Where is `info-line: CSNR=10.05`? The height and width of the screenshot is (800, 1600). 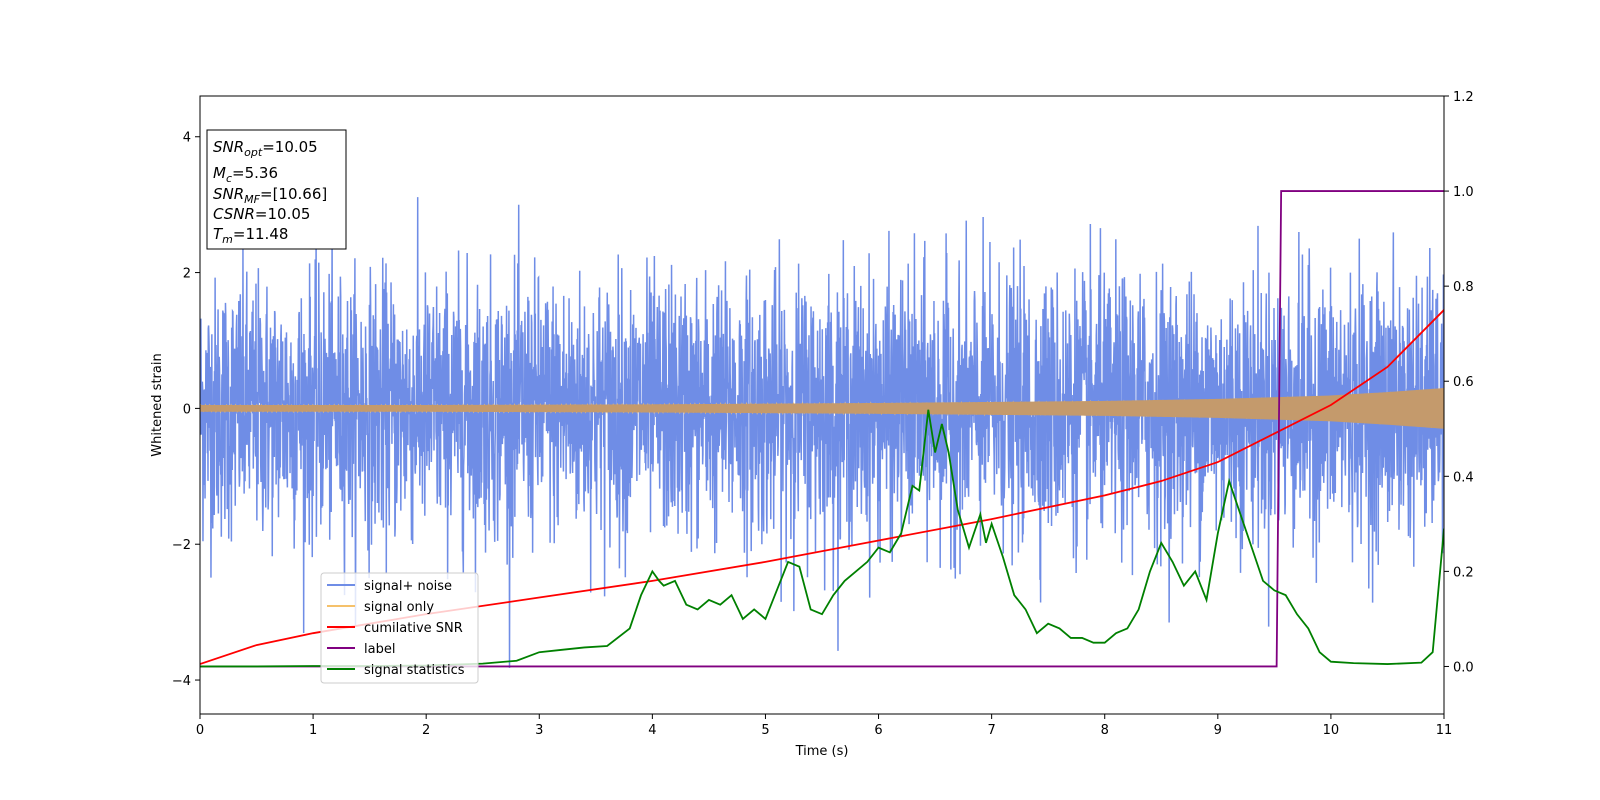
info-line: CSNR=10.05 is located at coordinates (261, 214).